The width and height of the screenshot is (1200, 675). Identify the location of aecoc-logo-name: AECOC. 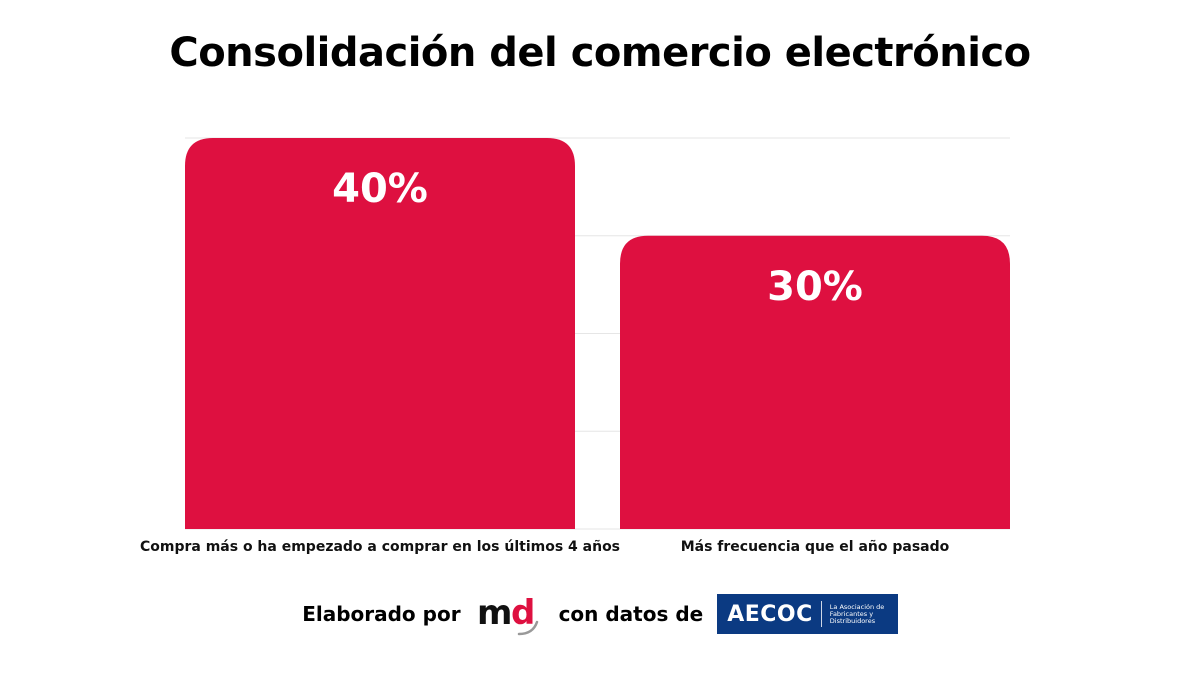
(770, 614).